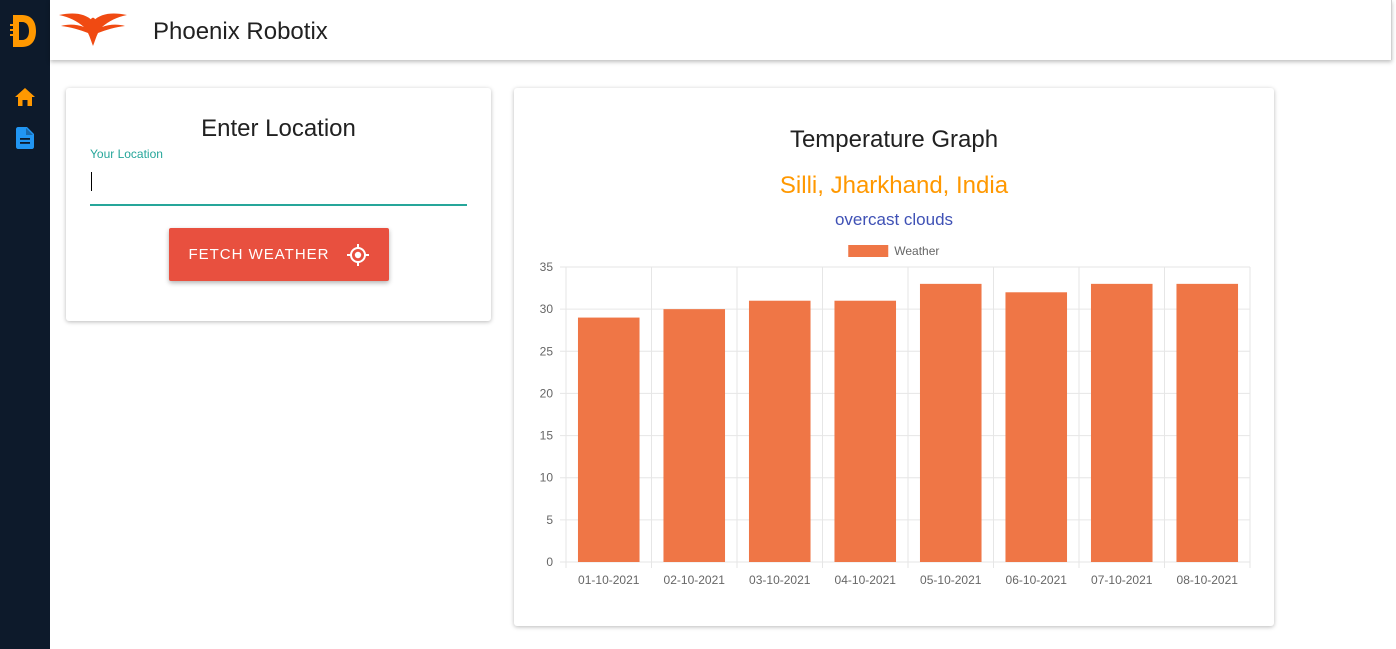  What do you see at coordinates (609, 580) in the screenshot?
I see `x-tick-label: 01-10-2021` at bounding box center [609, 580].